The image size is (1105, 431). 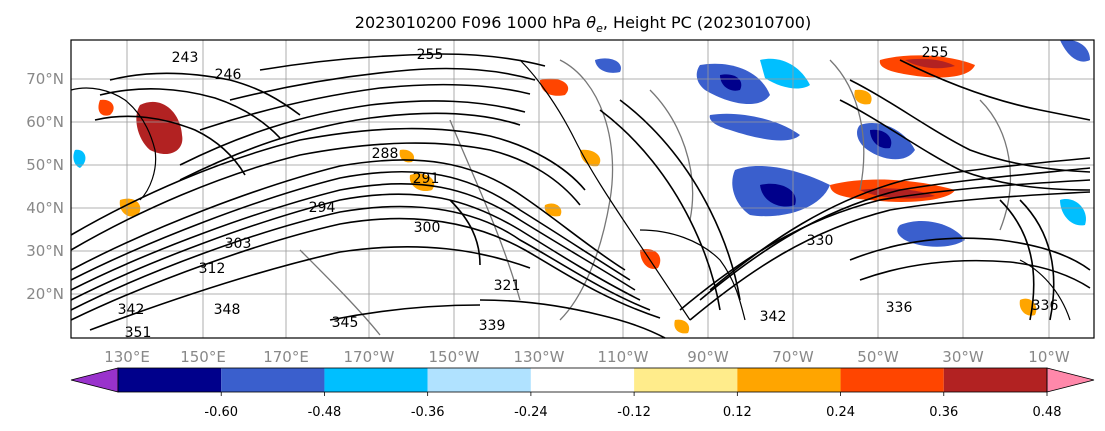 I want to click on longitude-tick-label: 70°W, so click(x=793, y=357).